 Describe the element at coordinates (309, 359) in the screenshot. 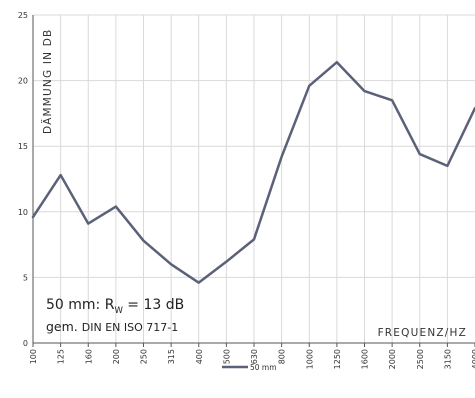

I see `x-tick-label: 1000` at that location.